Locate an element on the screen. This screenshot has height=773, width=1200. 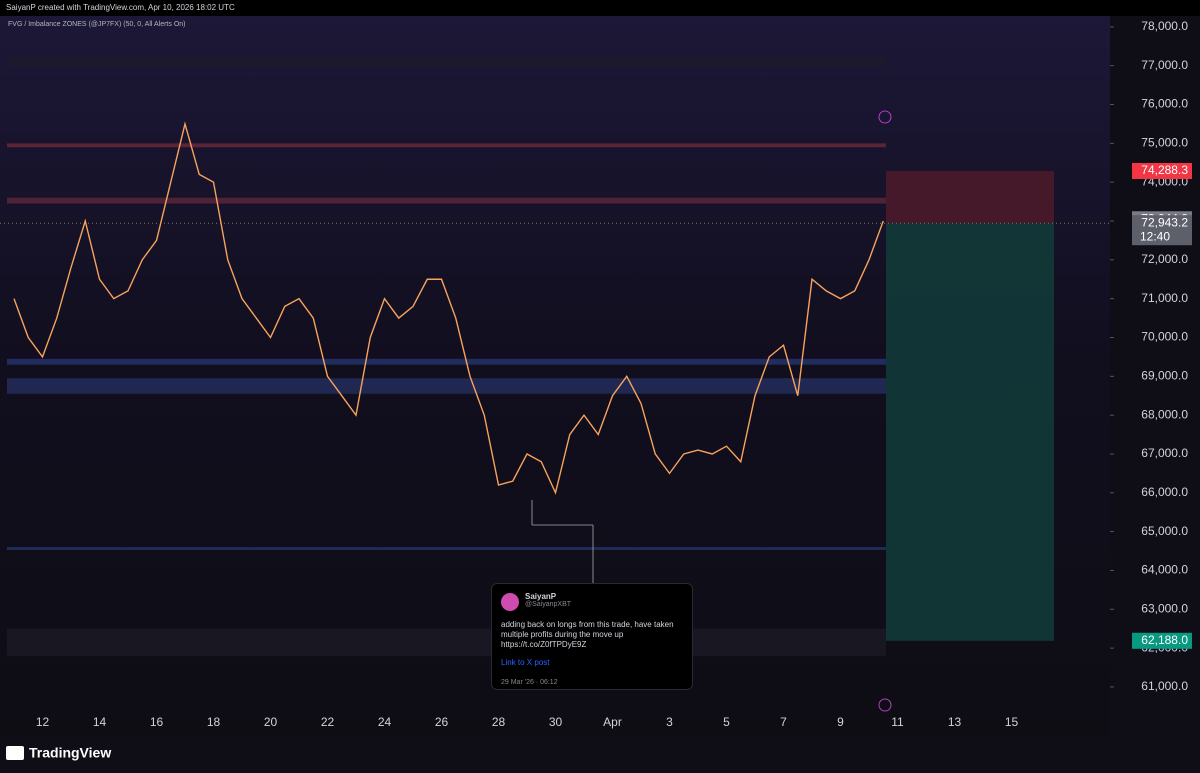
y-tick-label: 66,000.0 is located at coordinates (1164, 492).